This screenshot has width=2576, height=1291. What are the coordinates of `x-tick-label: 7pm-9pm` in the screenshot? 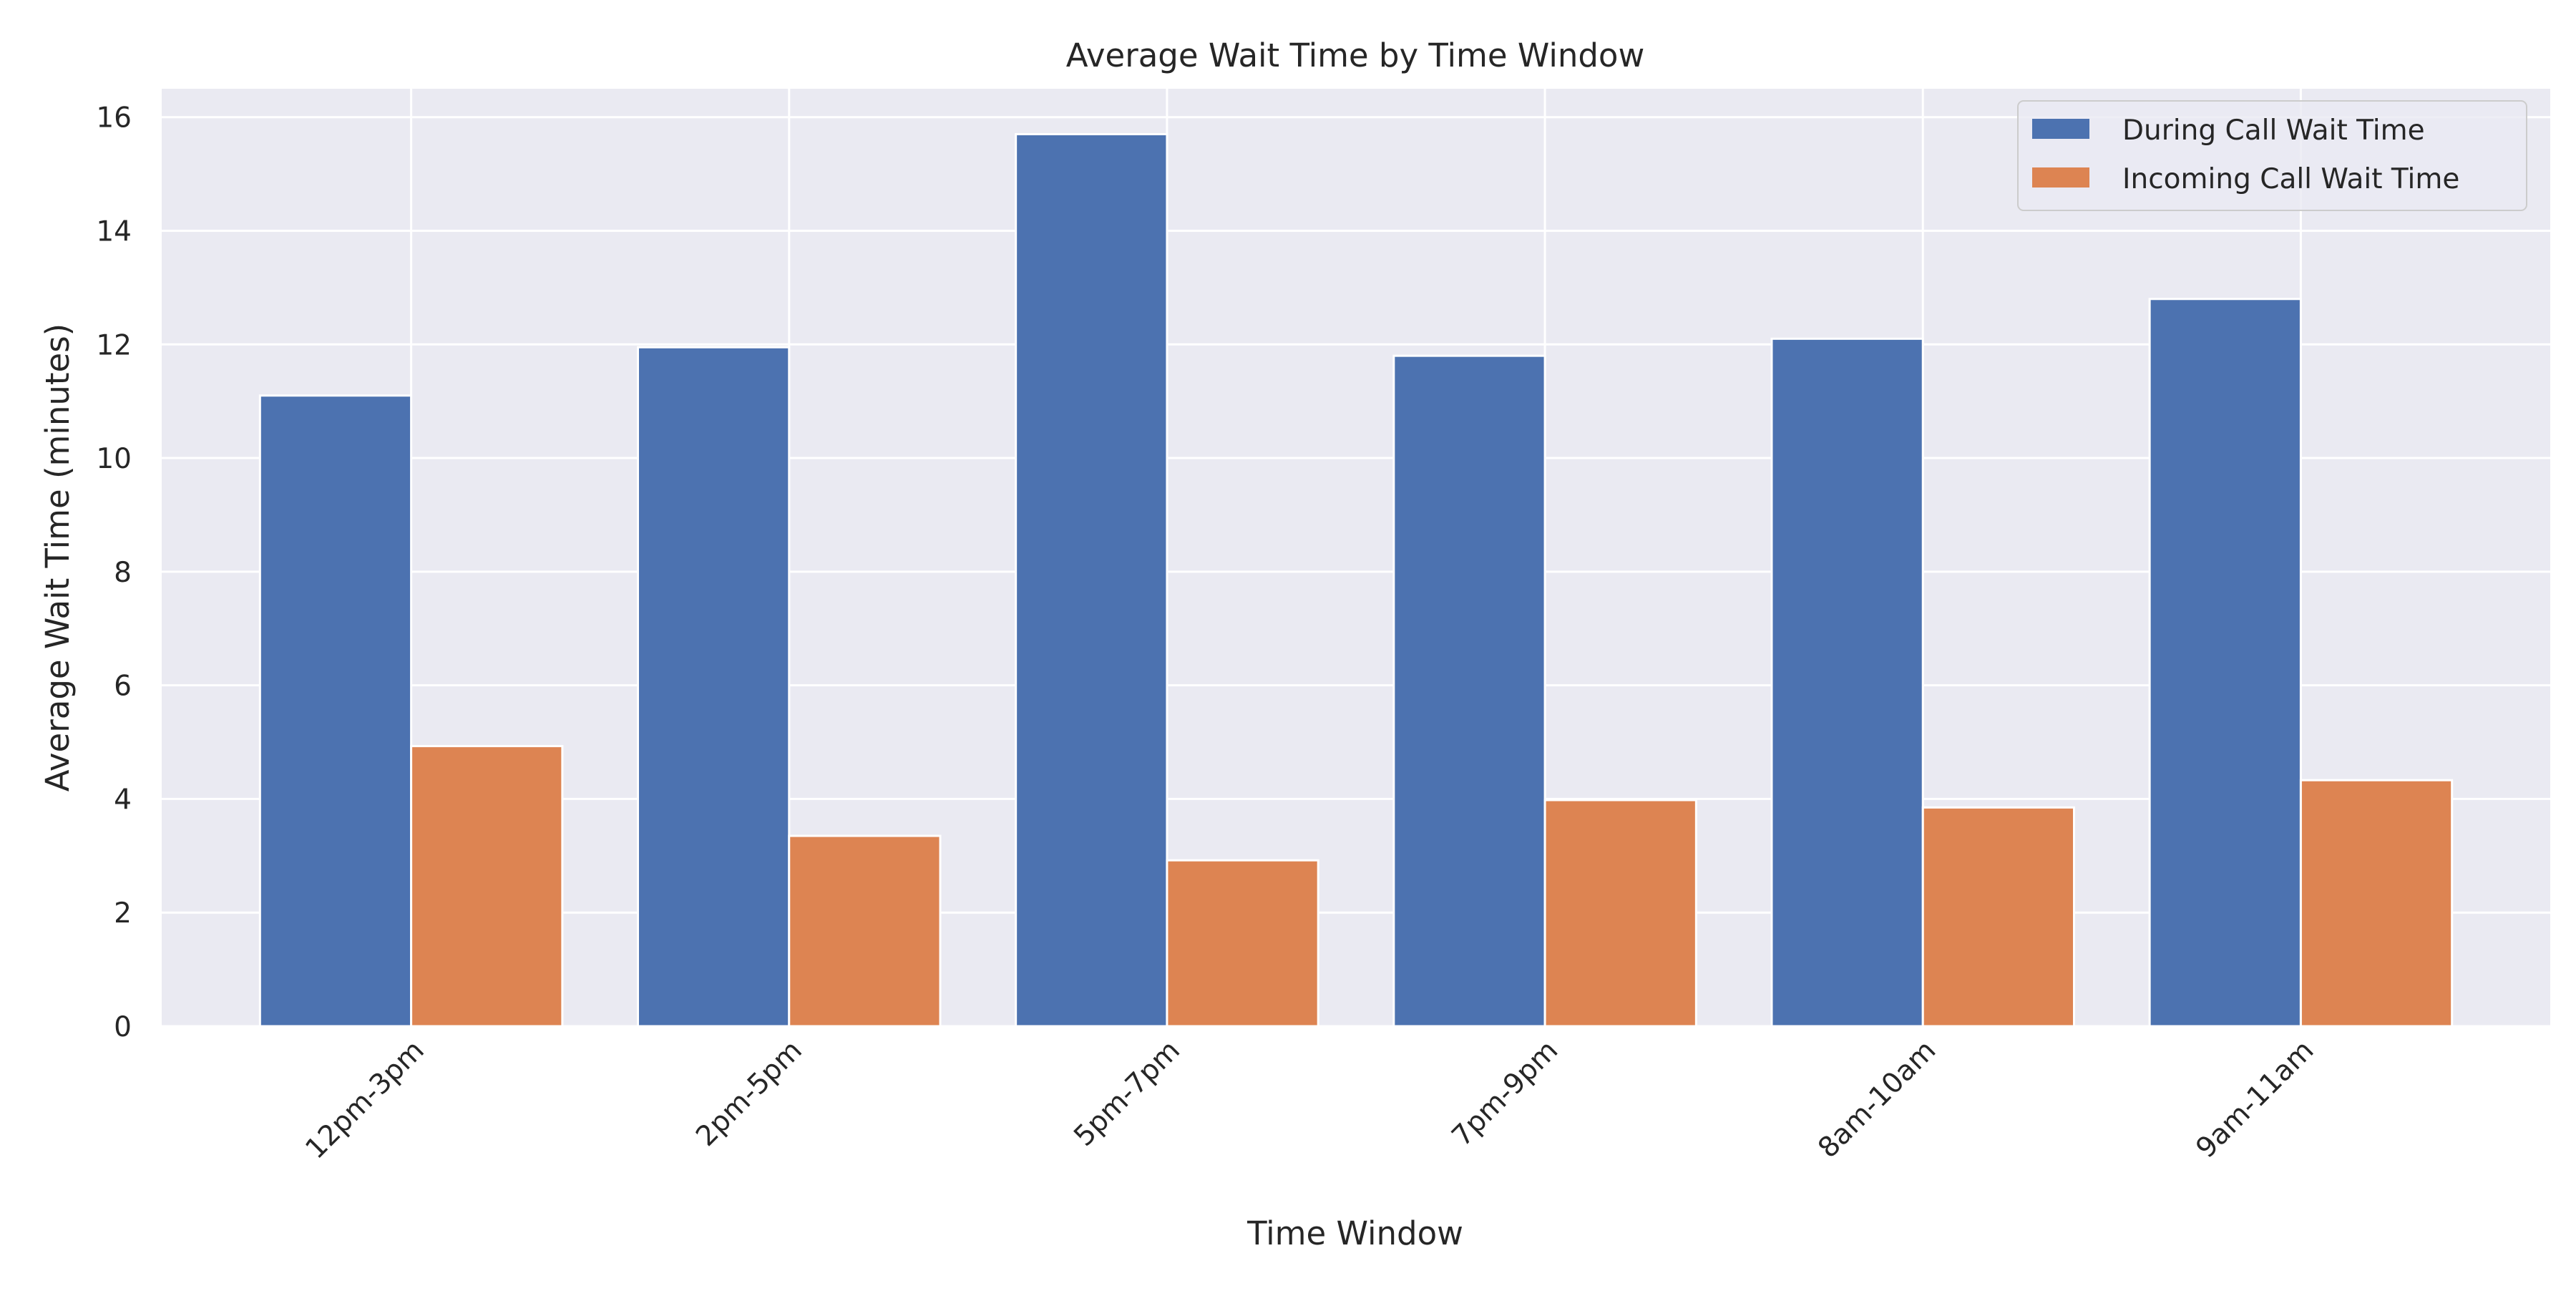 It's located at (1505, 1093).